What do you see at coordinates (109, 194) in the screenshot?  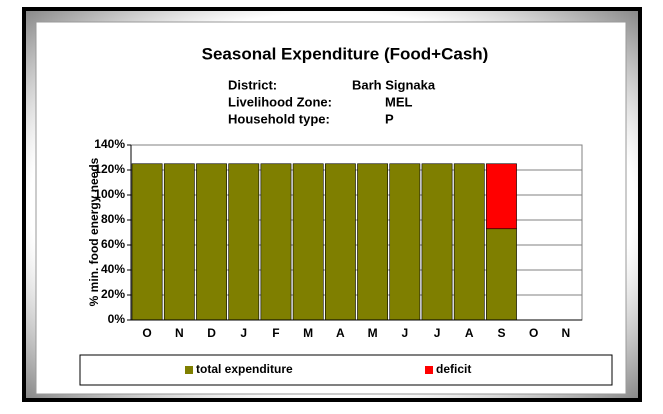 I see `y-tick-label: 100%` at bounding box center [109, 194].